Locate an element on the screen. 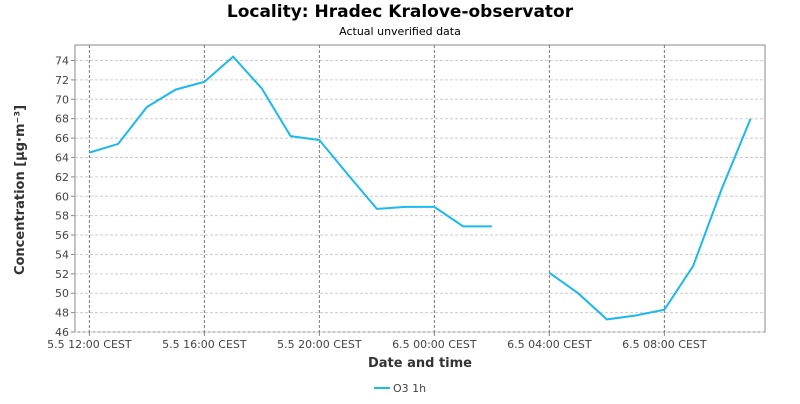  x-tick-label: 5.5 16:00 CEST is located at coordinates (204, 344).